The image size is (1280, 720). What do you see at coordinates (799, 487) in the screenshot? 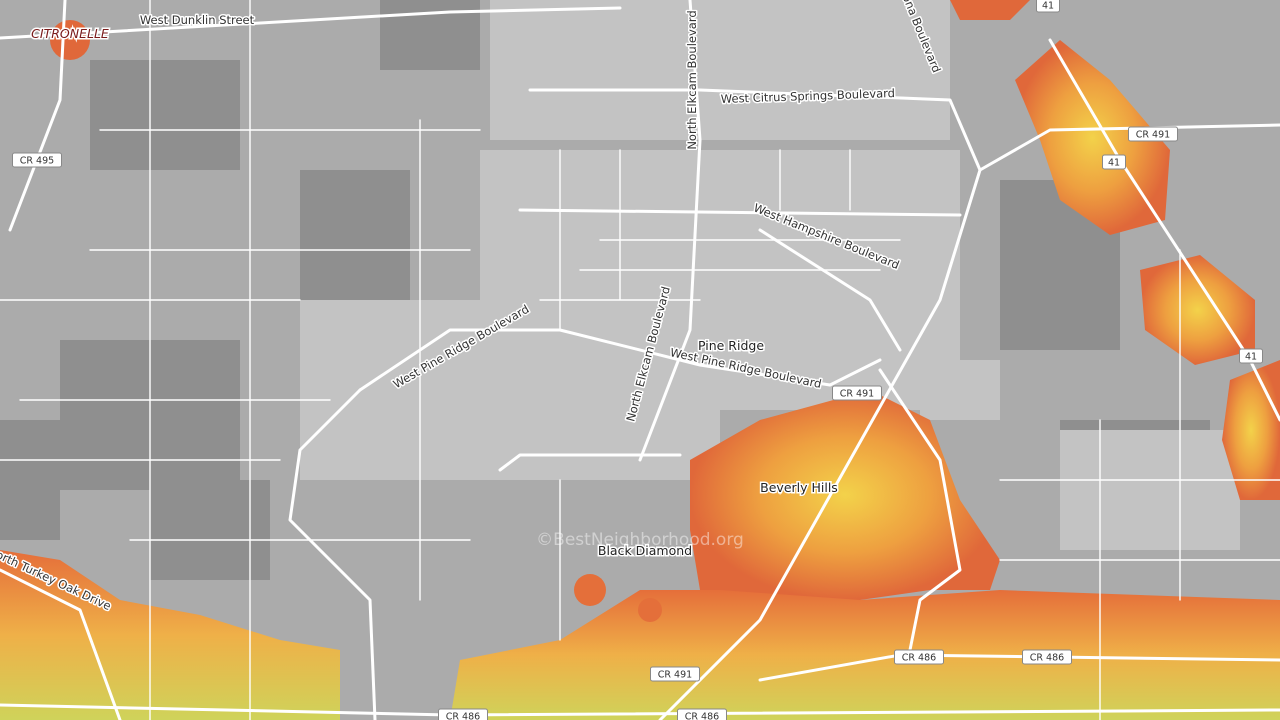
I see `place-label: Beverly Hills` at bounding box center [799, 487].